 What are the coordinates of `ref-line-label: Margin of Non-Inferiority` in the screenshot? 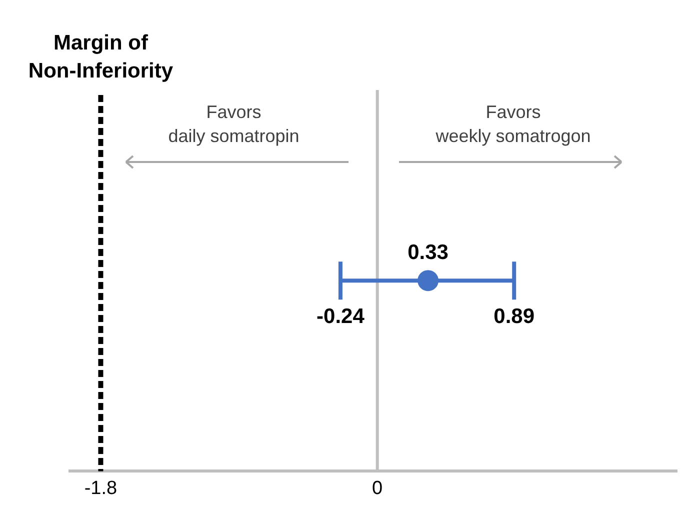 It's located at (101, 56).